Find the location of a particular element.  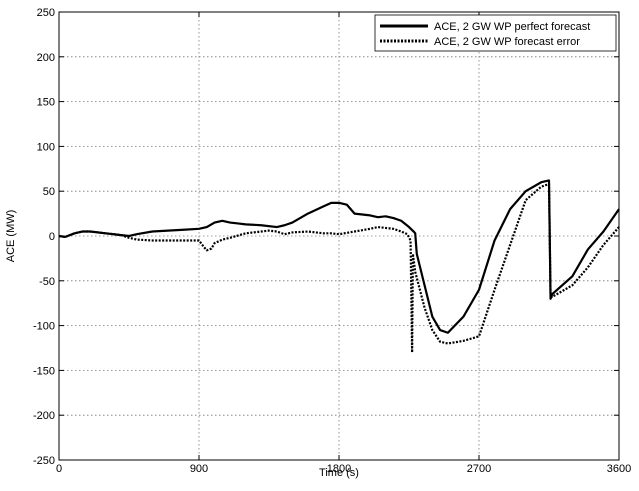

y-tick-label: 250 is located at coordinates (46, 13).